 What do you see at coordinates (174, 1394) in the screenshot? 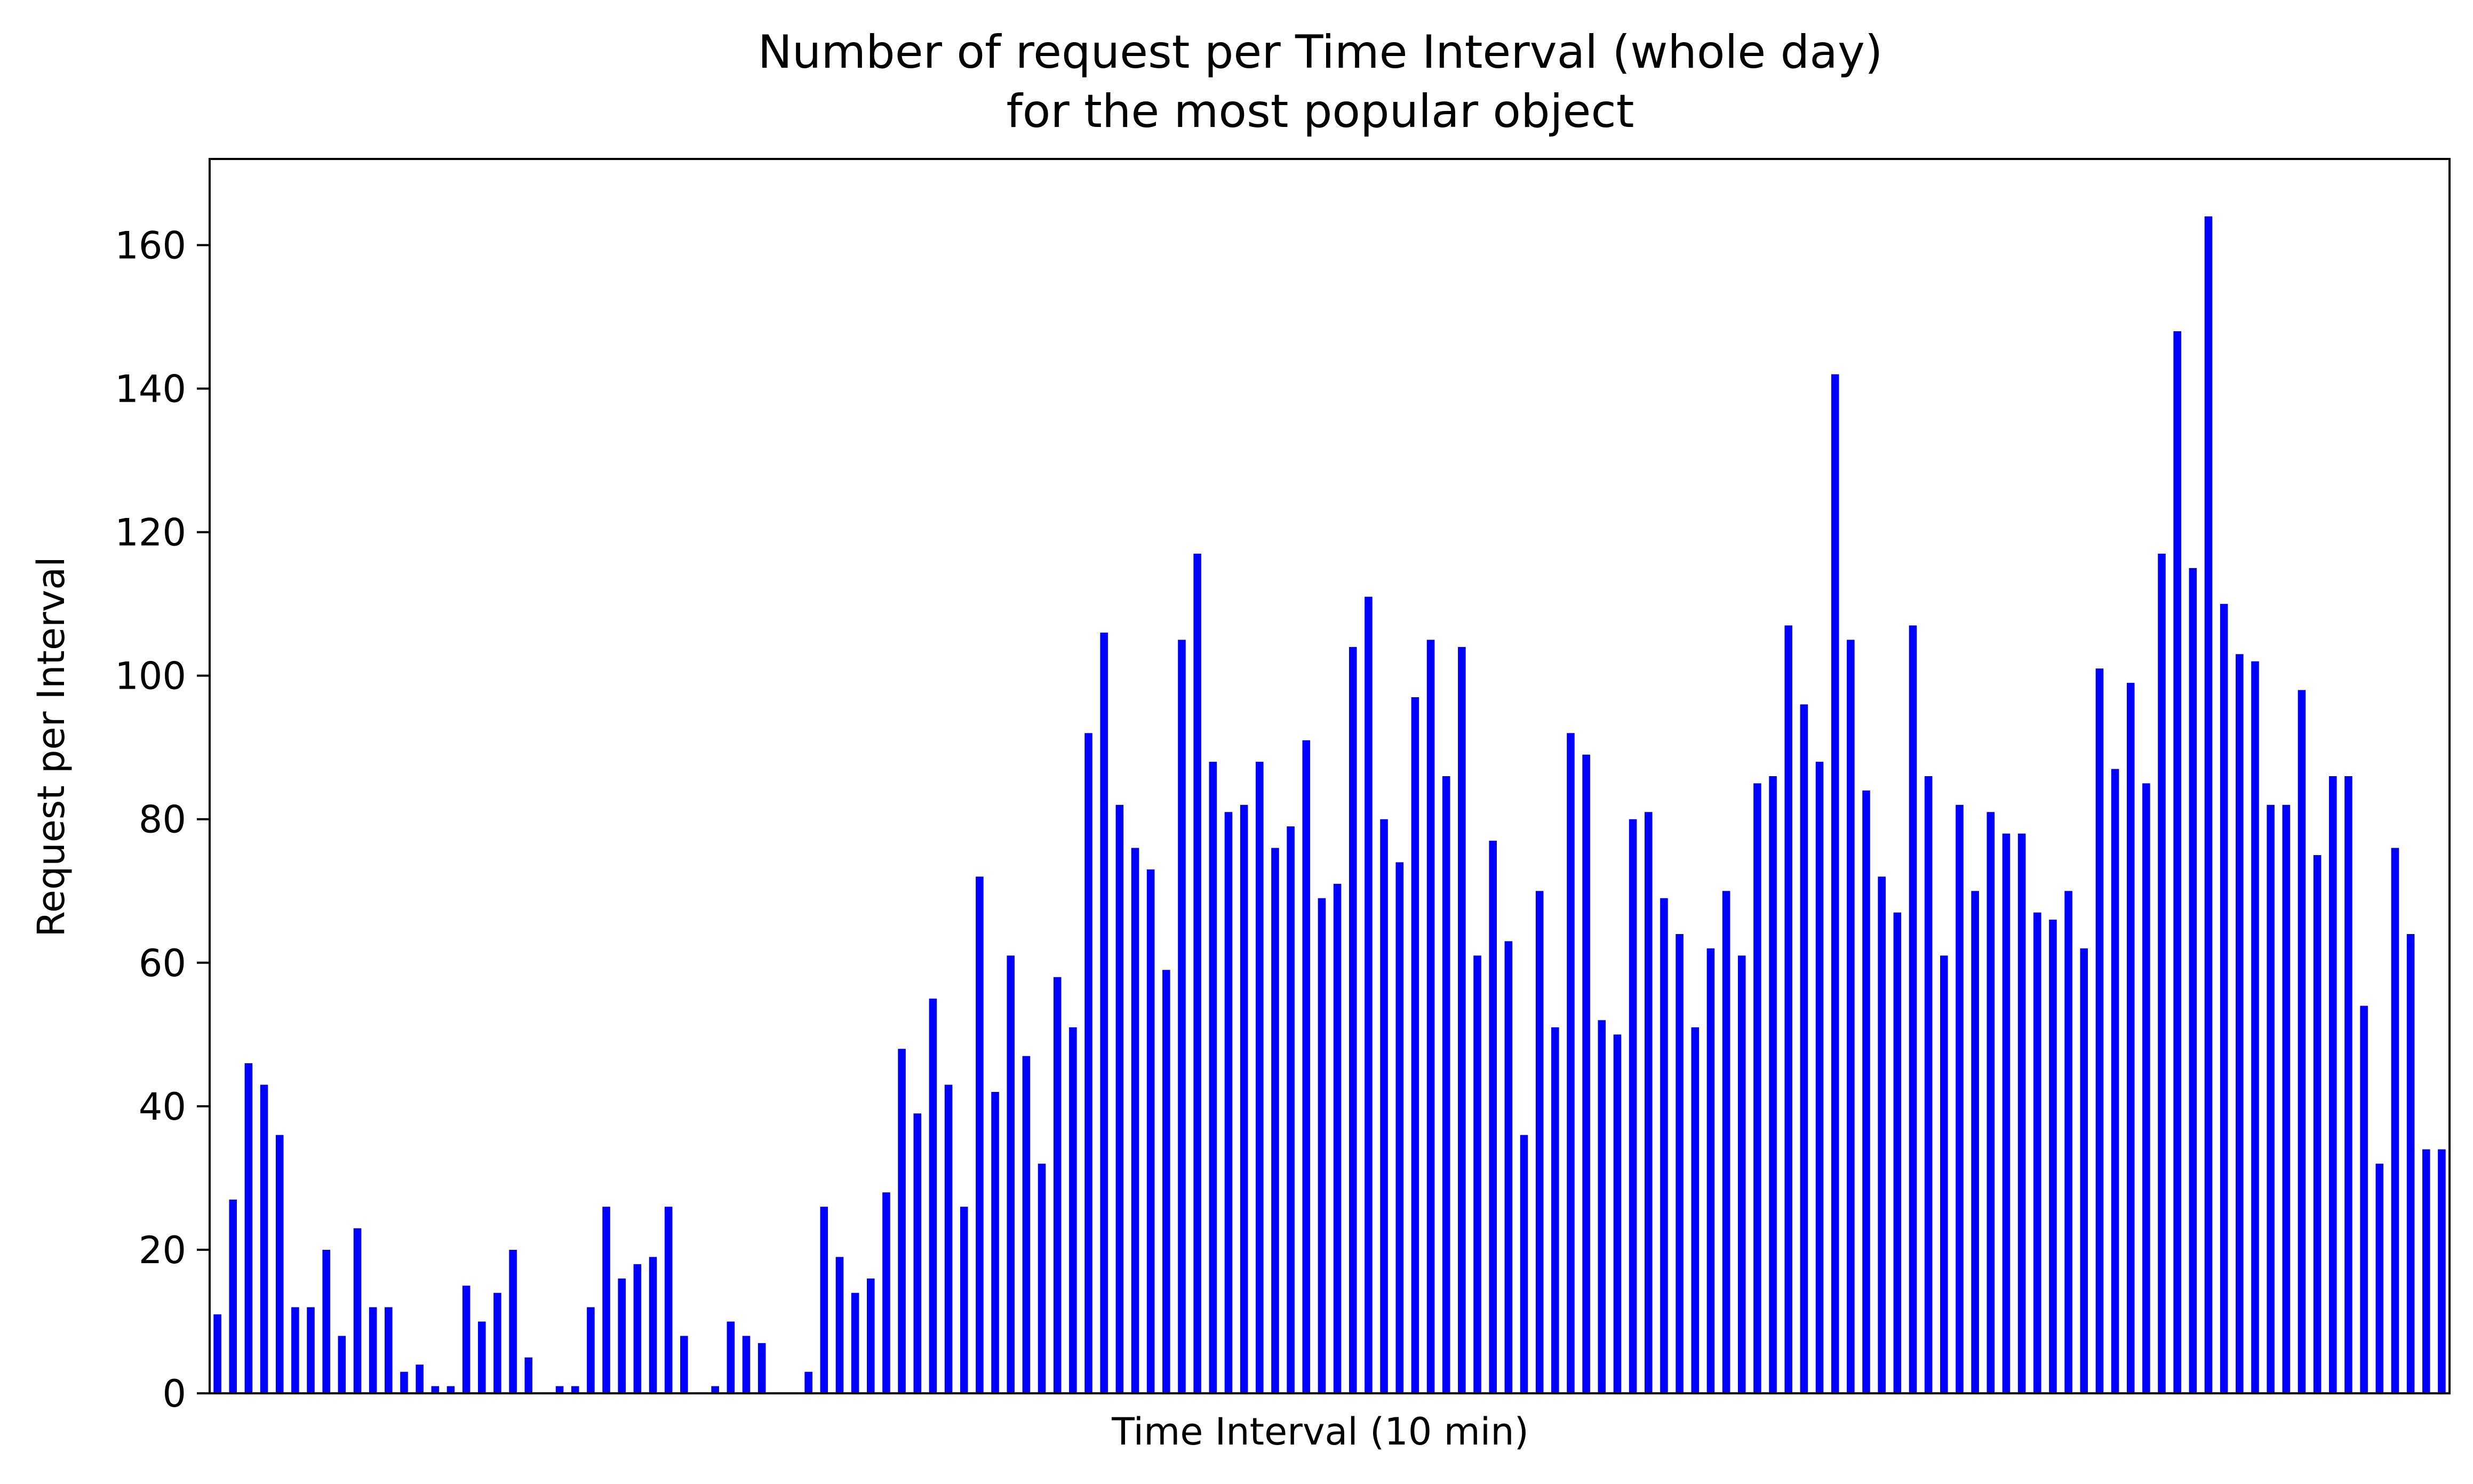
I see `y-tick-label: 0` at bounding box center [174, 1394].